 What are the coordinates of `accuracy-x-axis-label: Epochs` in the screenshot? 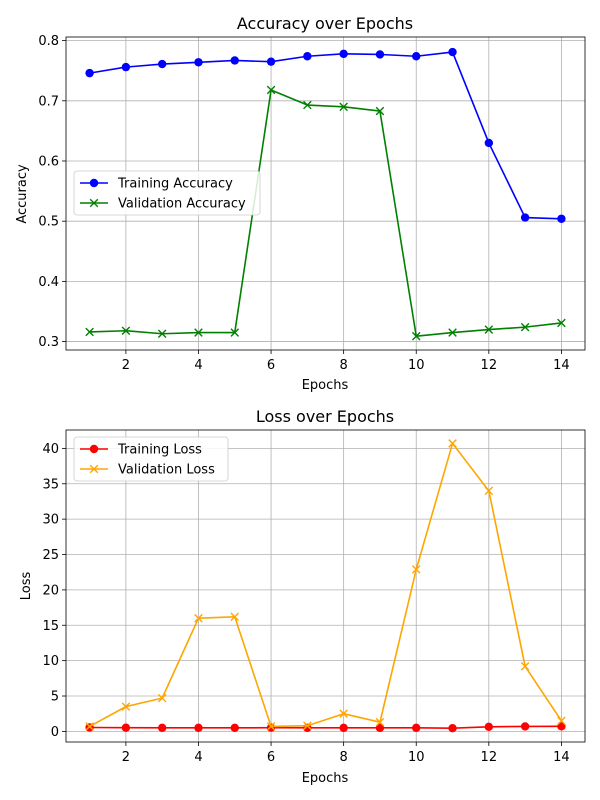 It's located at (325, 385).